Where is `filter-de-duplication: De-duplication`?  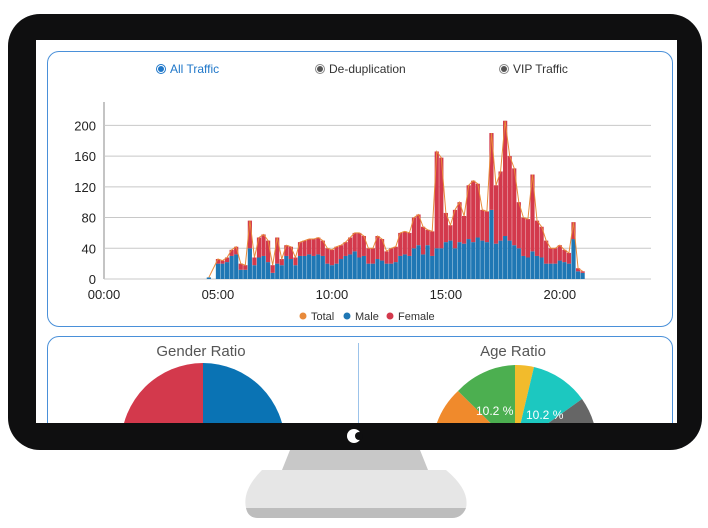
filter-de-duplication: De-duplication is located at coordinates (360, 69).